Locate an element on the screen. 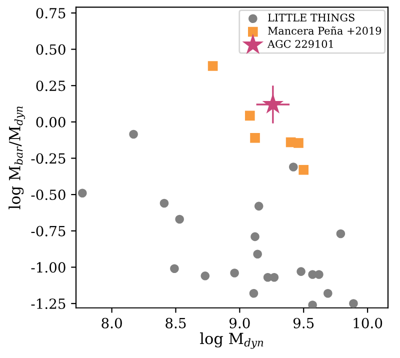  y-tick-label: -0.75 is located at coordinates (48, 231).